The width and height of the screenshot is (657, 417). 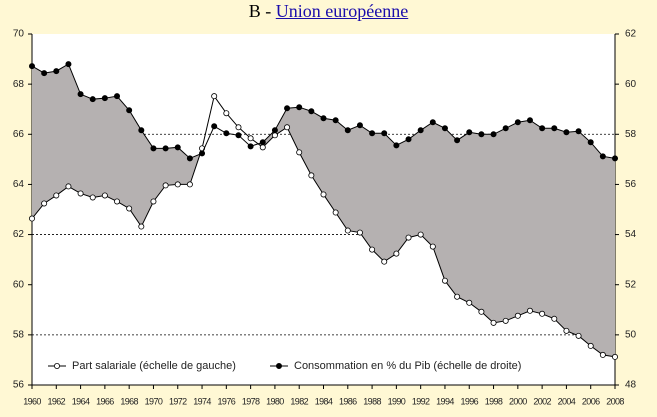 What do you see at coordinates (227, 401) in the screenshot?
I see `x-tick-label: 1976` at bounding box center [227, 401].